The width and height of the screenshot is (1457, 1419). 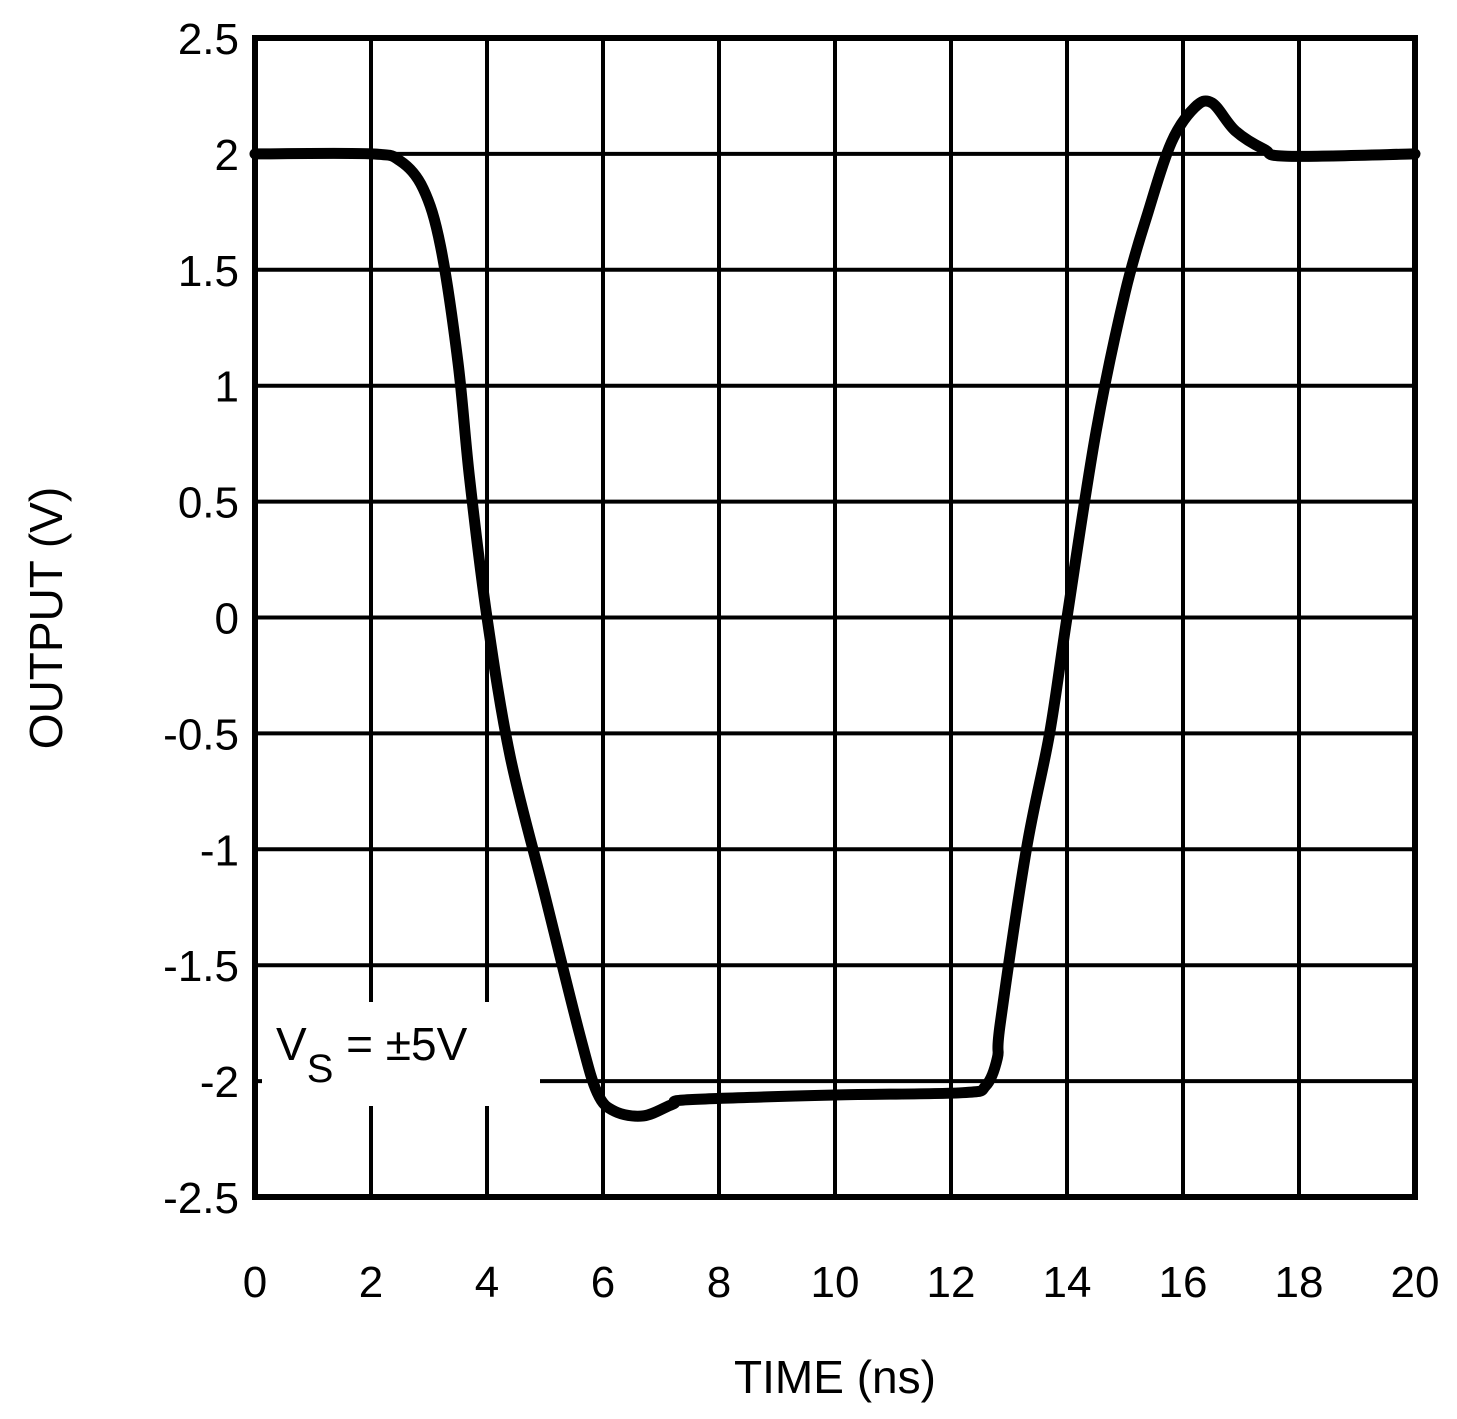 I want to click on x-tick-label: 6, so click(x=603, y=1282).